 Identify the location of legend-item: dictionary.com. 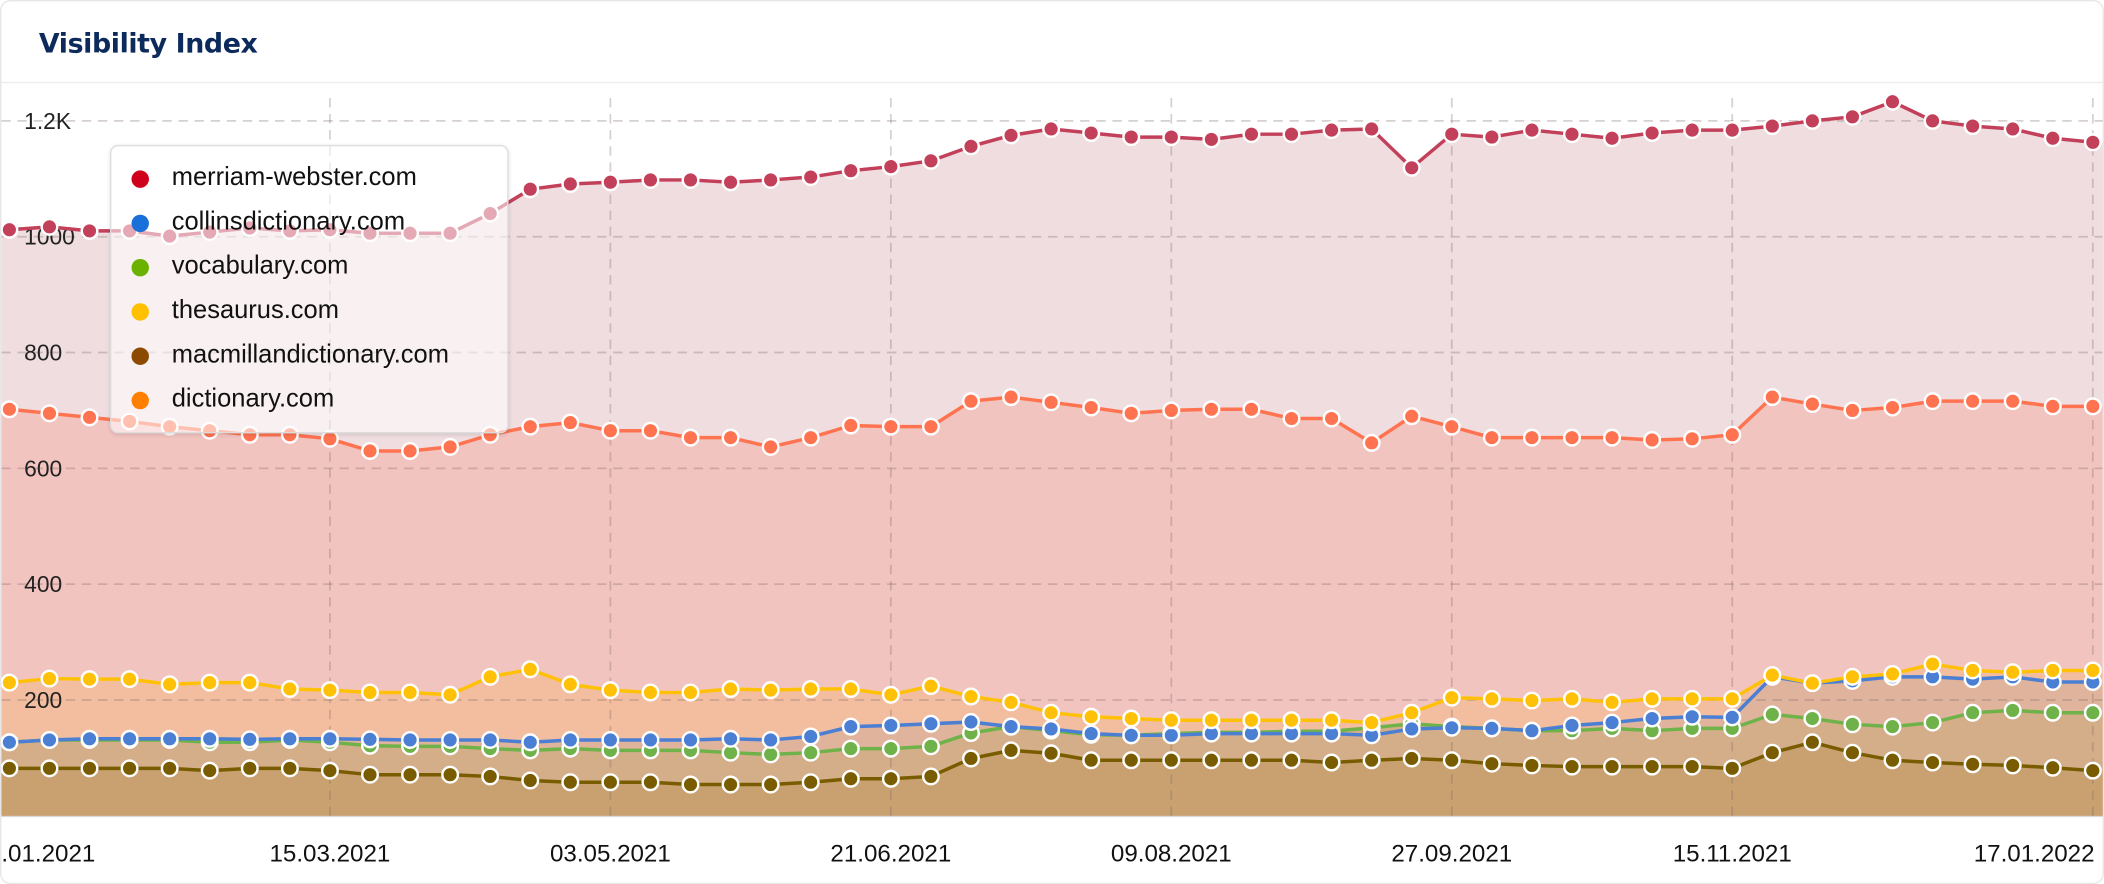
(232, 400).